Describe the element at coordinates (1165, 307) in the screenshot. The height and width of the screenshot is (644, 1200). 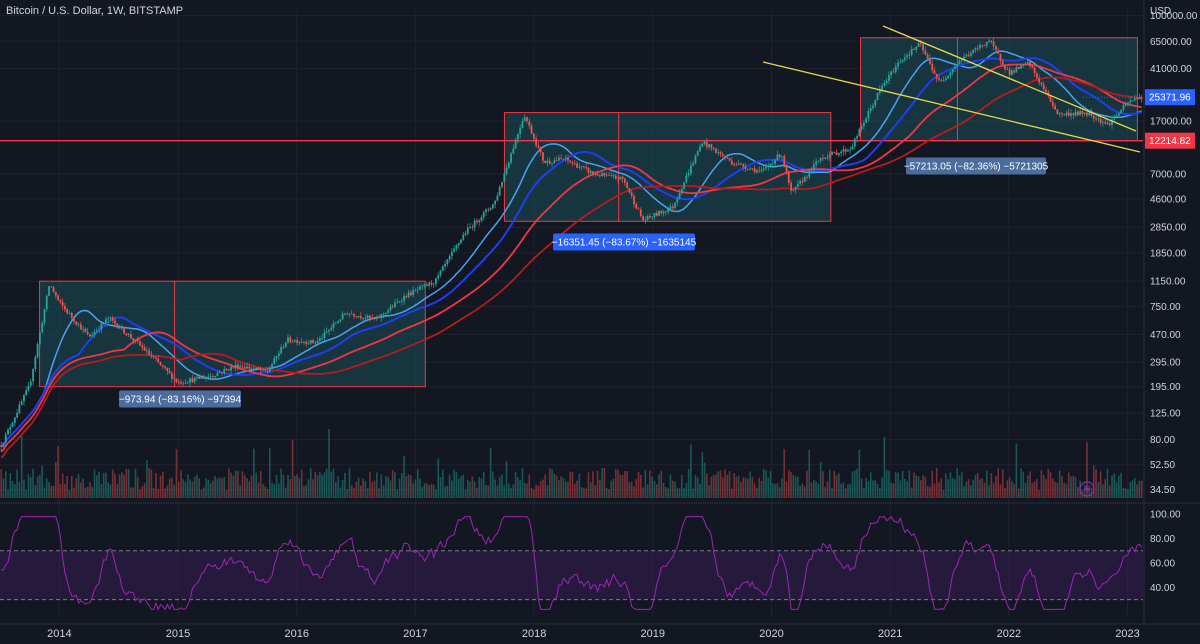
I see `price-tick: 750.00` at that location.